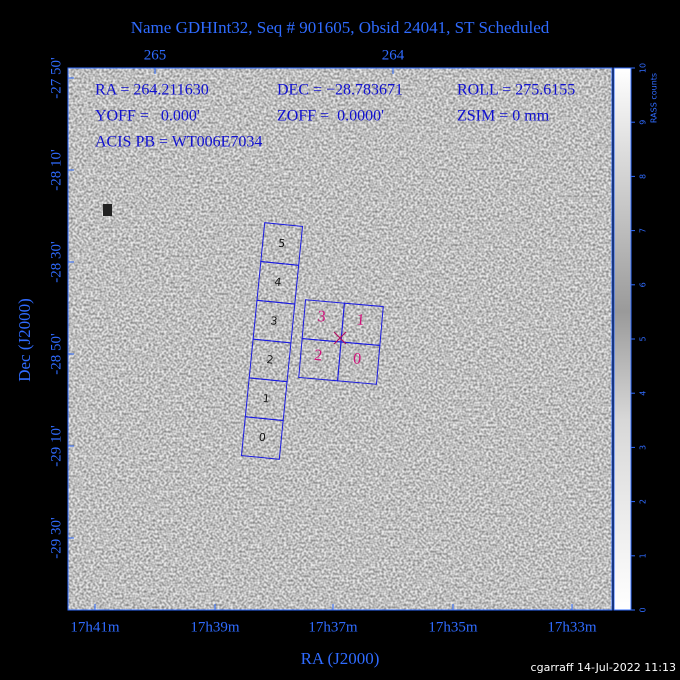  What do you see at coordinates (516, 90) in the screenshot?
I see `roll: ROLL = 275.6155` at bounding box center [516, 90].